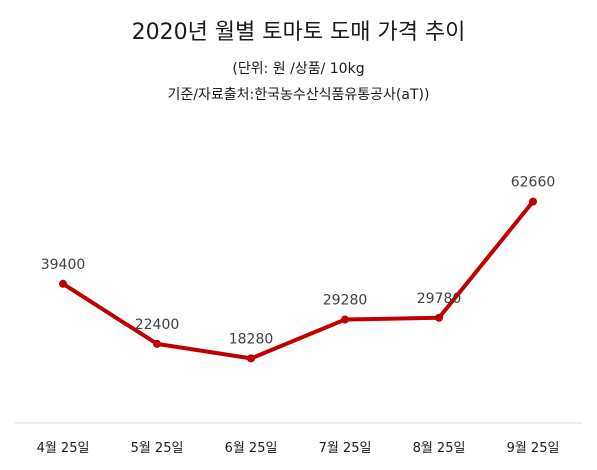  What do you see at coordinates (157, 448) in the screenshot?
I see `x-tick-label: 5월 25일` at bounding box center [157, 448].